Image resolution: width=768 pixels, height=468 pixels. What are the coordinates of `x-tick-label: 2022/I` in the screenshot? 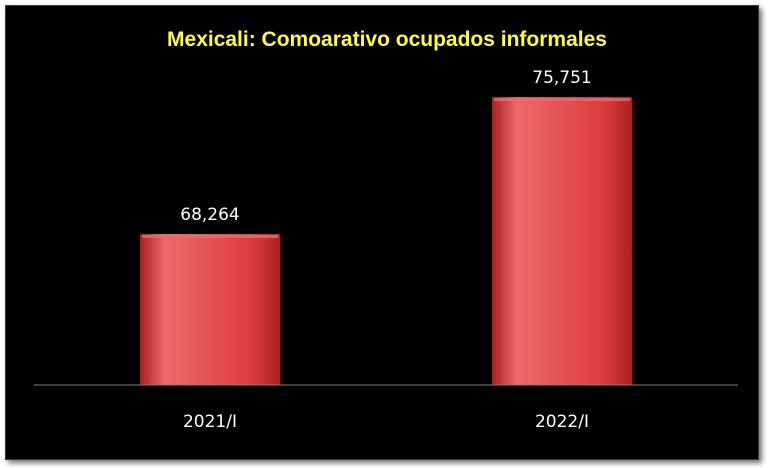 It's located at (562, 422).